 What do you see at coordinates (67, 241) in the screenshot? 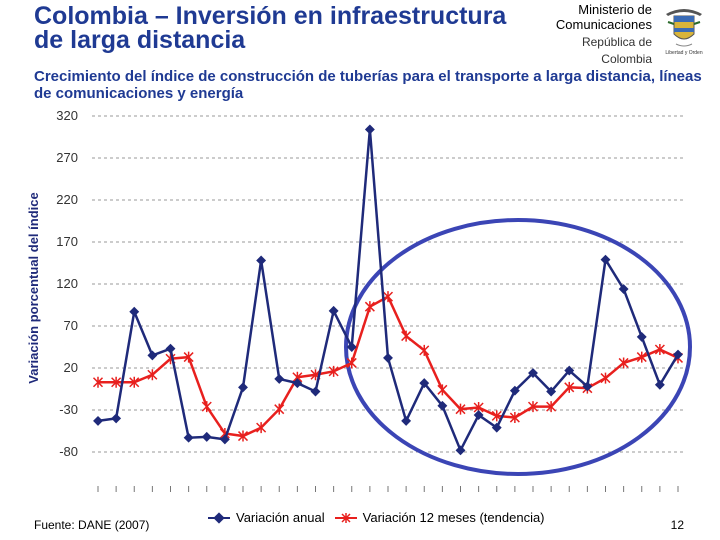
I see `y-tick-label: 170` at bounding box center [67, 241].